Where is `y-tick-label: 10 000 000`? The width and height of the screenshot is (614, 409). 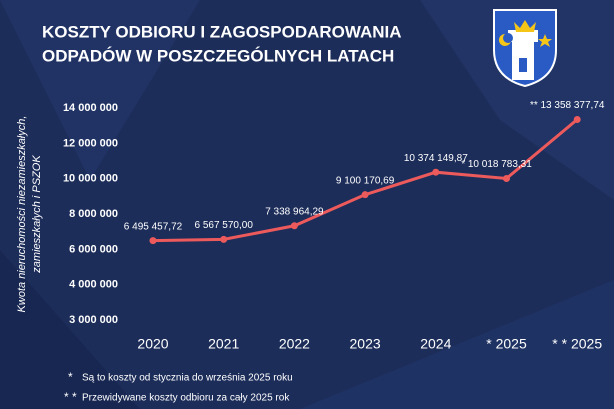
y-tick-label: 10 000 000 is located at coordinates (90, 179).